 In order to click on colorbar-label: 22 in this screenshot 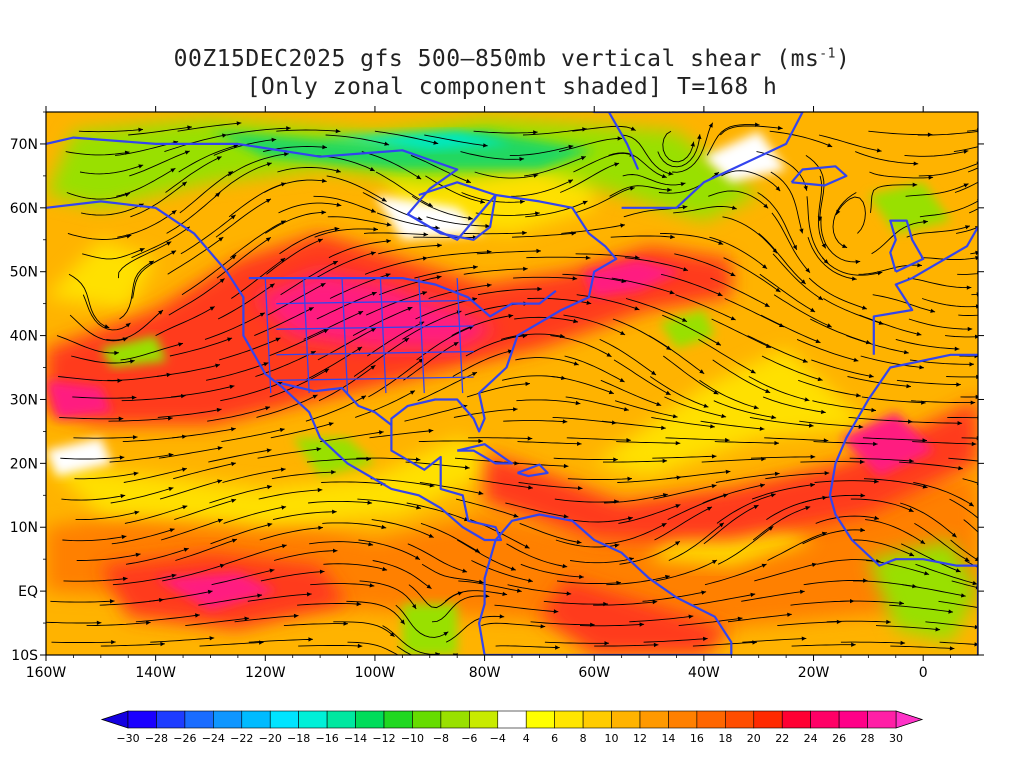, I will do `click(782, 738)`.